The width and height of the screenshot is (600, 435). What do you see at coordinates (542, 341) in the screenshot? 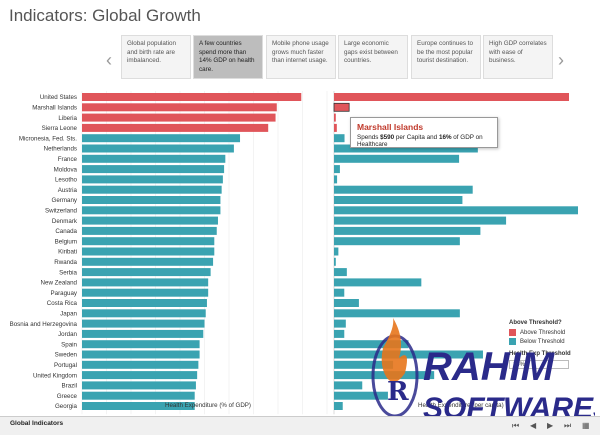
I see `legend-label: Below Threshold` at bounding box center [542, 341].